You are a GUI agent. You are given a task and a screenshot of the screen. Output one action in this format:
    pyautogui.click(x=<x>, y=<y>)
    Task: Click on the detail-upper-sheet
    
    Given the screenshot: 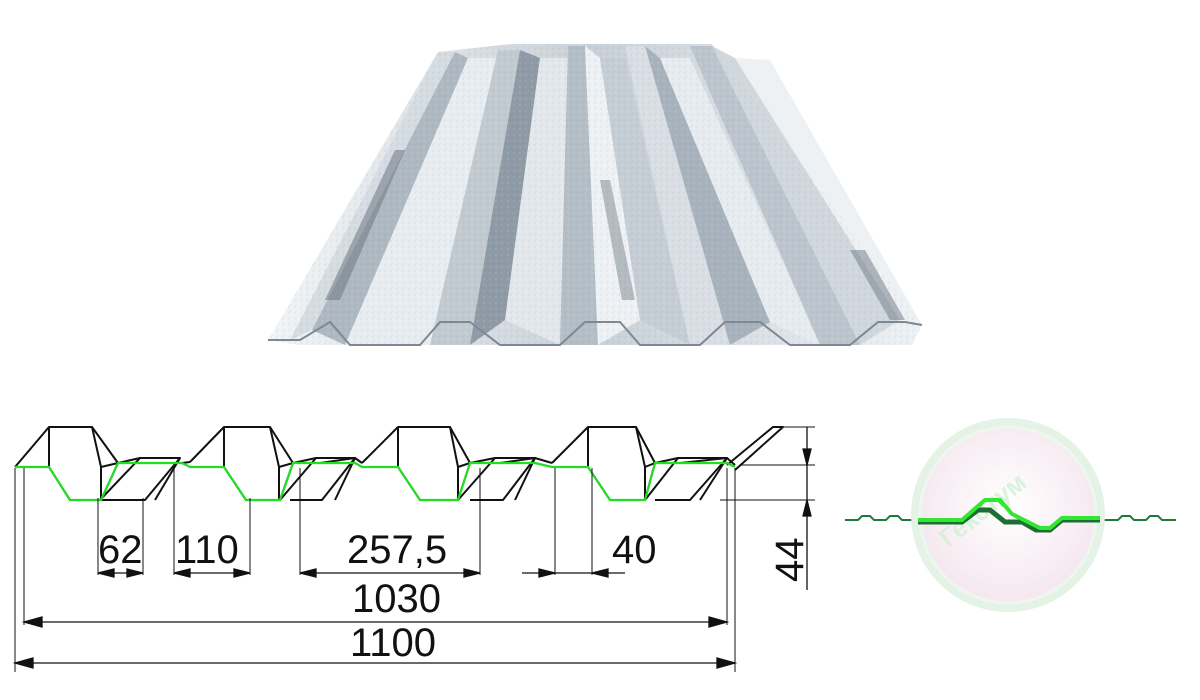 What is the action you would take?
    pyautogui.click(x=1009, y=514)
    